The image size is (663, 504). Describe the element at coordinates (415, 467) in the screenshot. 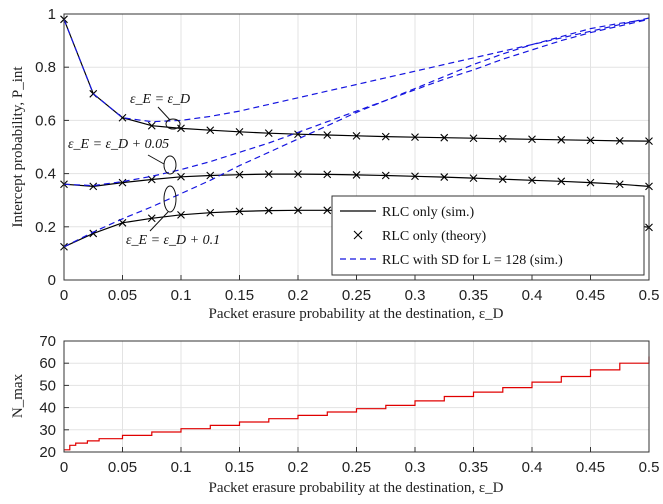

I see `bottom-x-tick-6: 0.3` at that location.